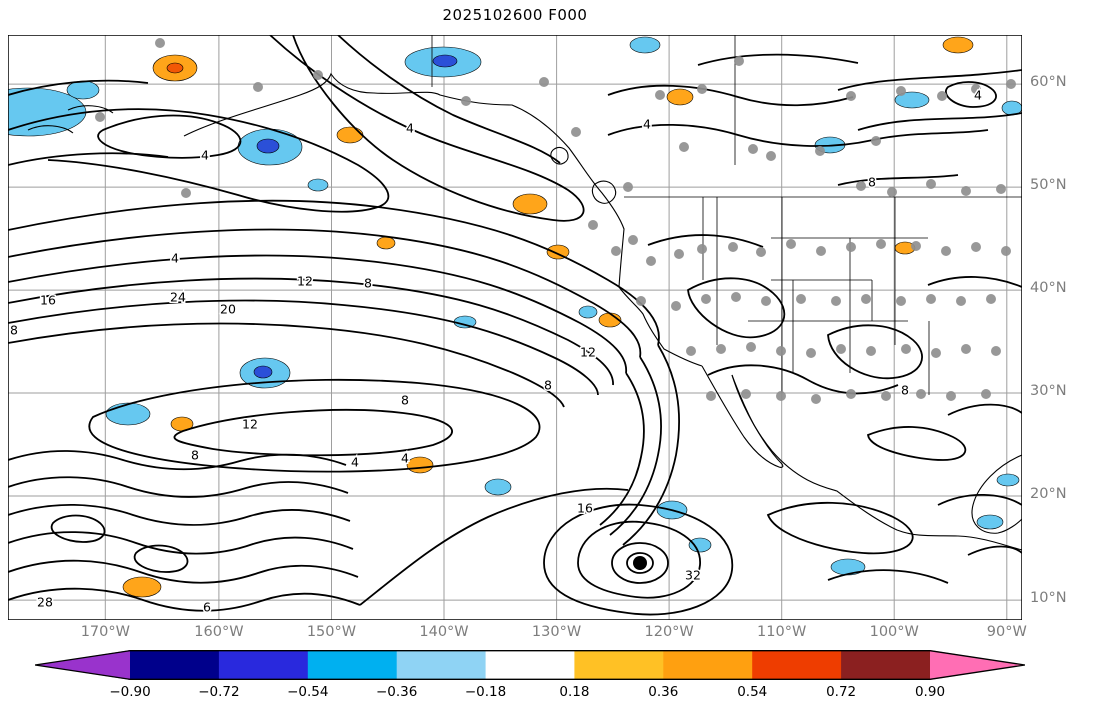  What do you see at coordinates (1048, 82) in the screenshot?
I see `lat-tick-label: 60°N` at bounding box center [1048, 82].